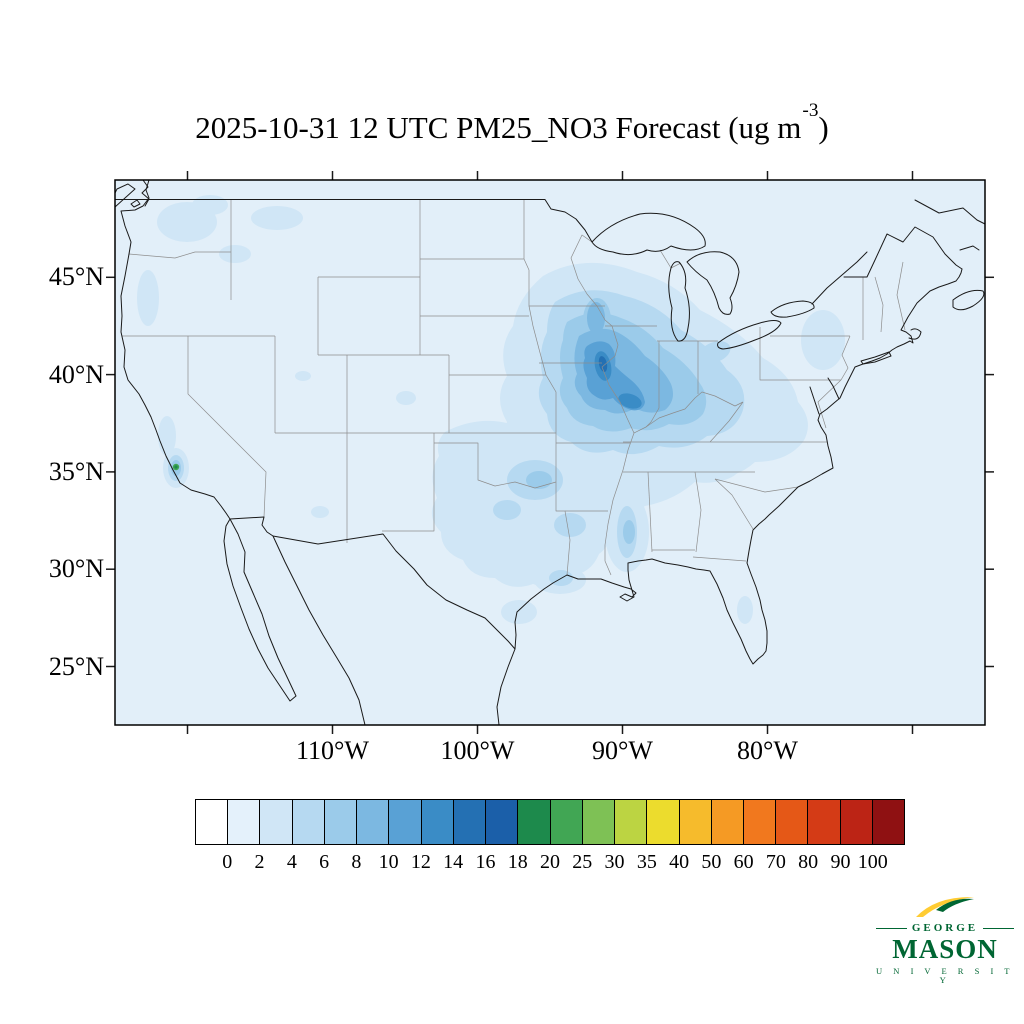 The height and width of the screenshot is (1024, 1024). I want to click on plot-title-exponent: -3, so click(810, 111).